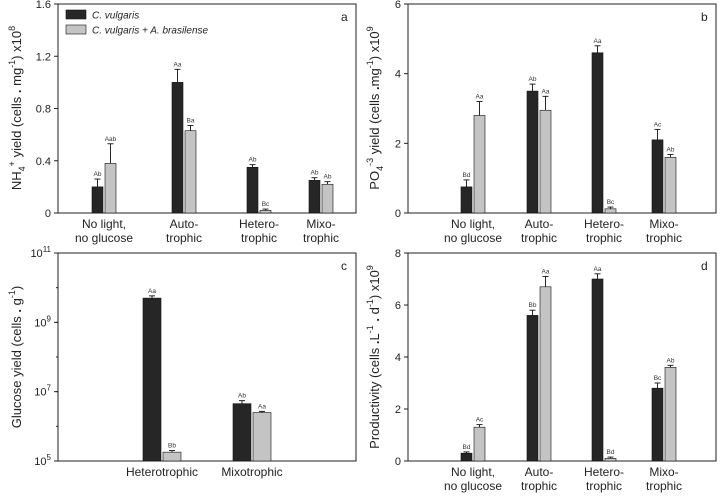  What do you see at coordinates (344, 17) in the screenshot?
I see `panel-letter-a: a` at bounding box center [344, 17].